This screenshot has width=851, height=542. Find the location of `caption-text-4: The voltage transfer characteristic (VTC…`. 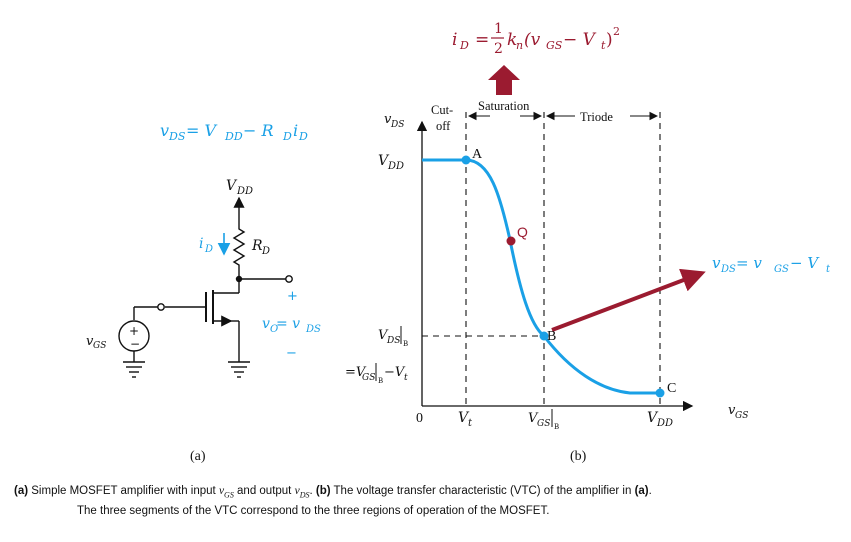

caption-text-4: The voltage transfer characteristic (VTC… is located at coordinates (482, 491).